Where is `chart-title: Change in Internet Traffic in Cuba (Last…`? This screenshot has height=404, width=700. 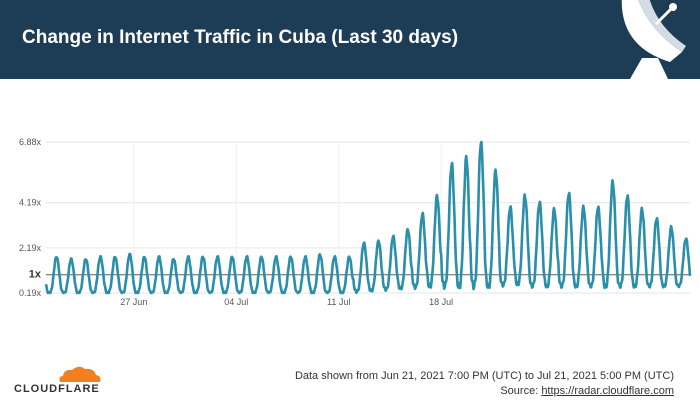
chart-title: Change in Internet Traffic in Cuba (Last… is located at coordinates (240, 37).